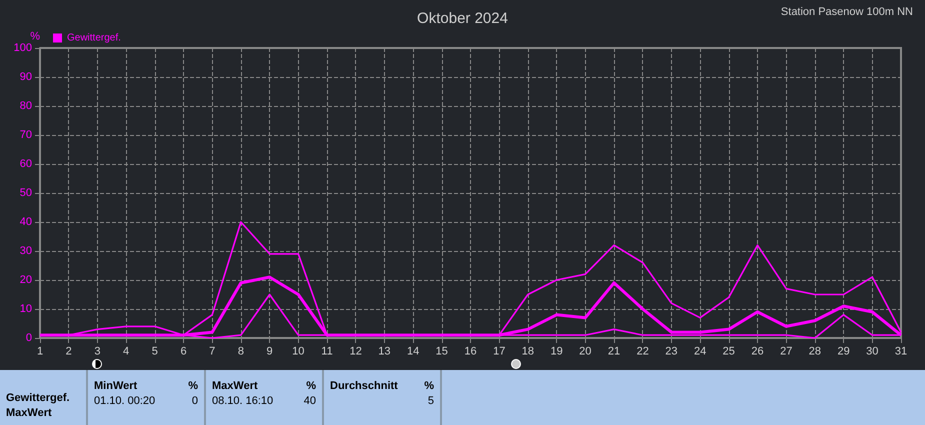  I want to click on x-tick-label: 2, so click(69, 352).